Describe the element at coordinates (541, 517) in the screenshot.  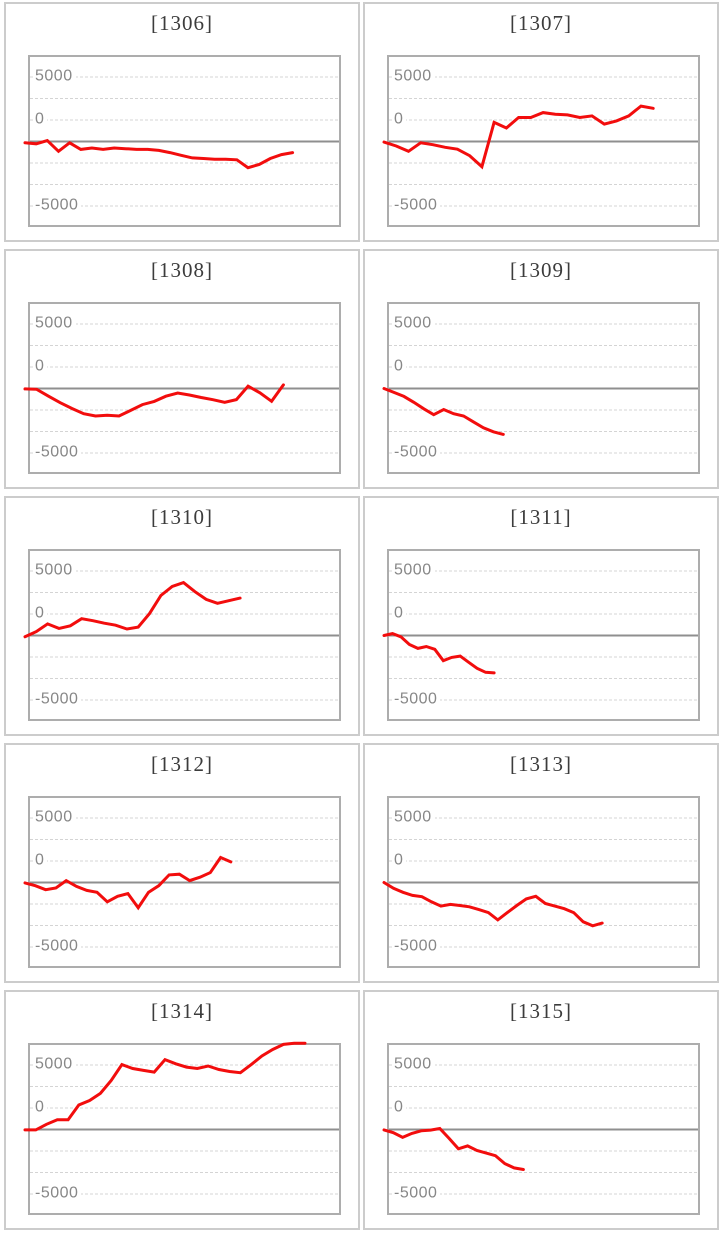
I see `chart-title: [1311]` at that location.